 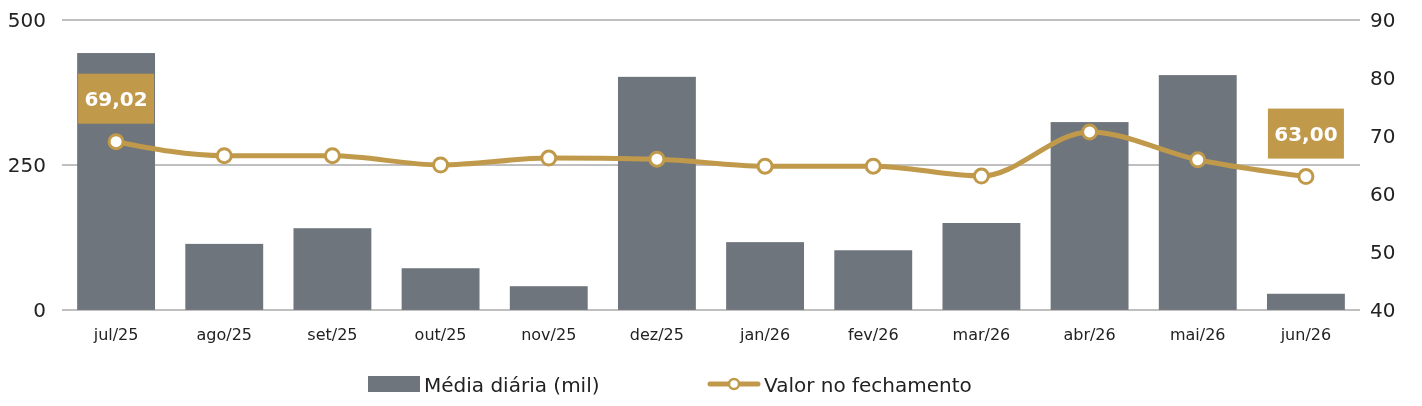 I want to click on x-tick-label: dez/25, so click(x=656, y=334).